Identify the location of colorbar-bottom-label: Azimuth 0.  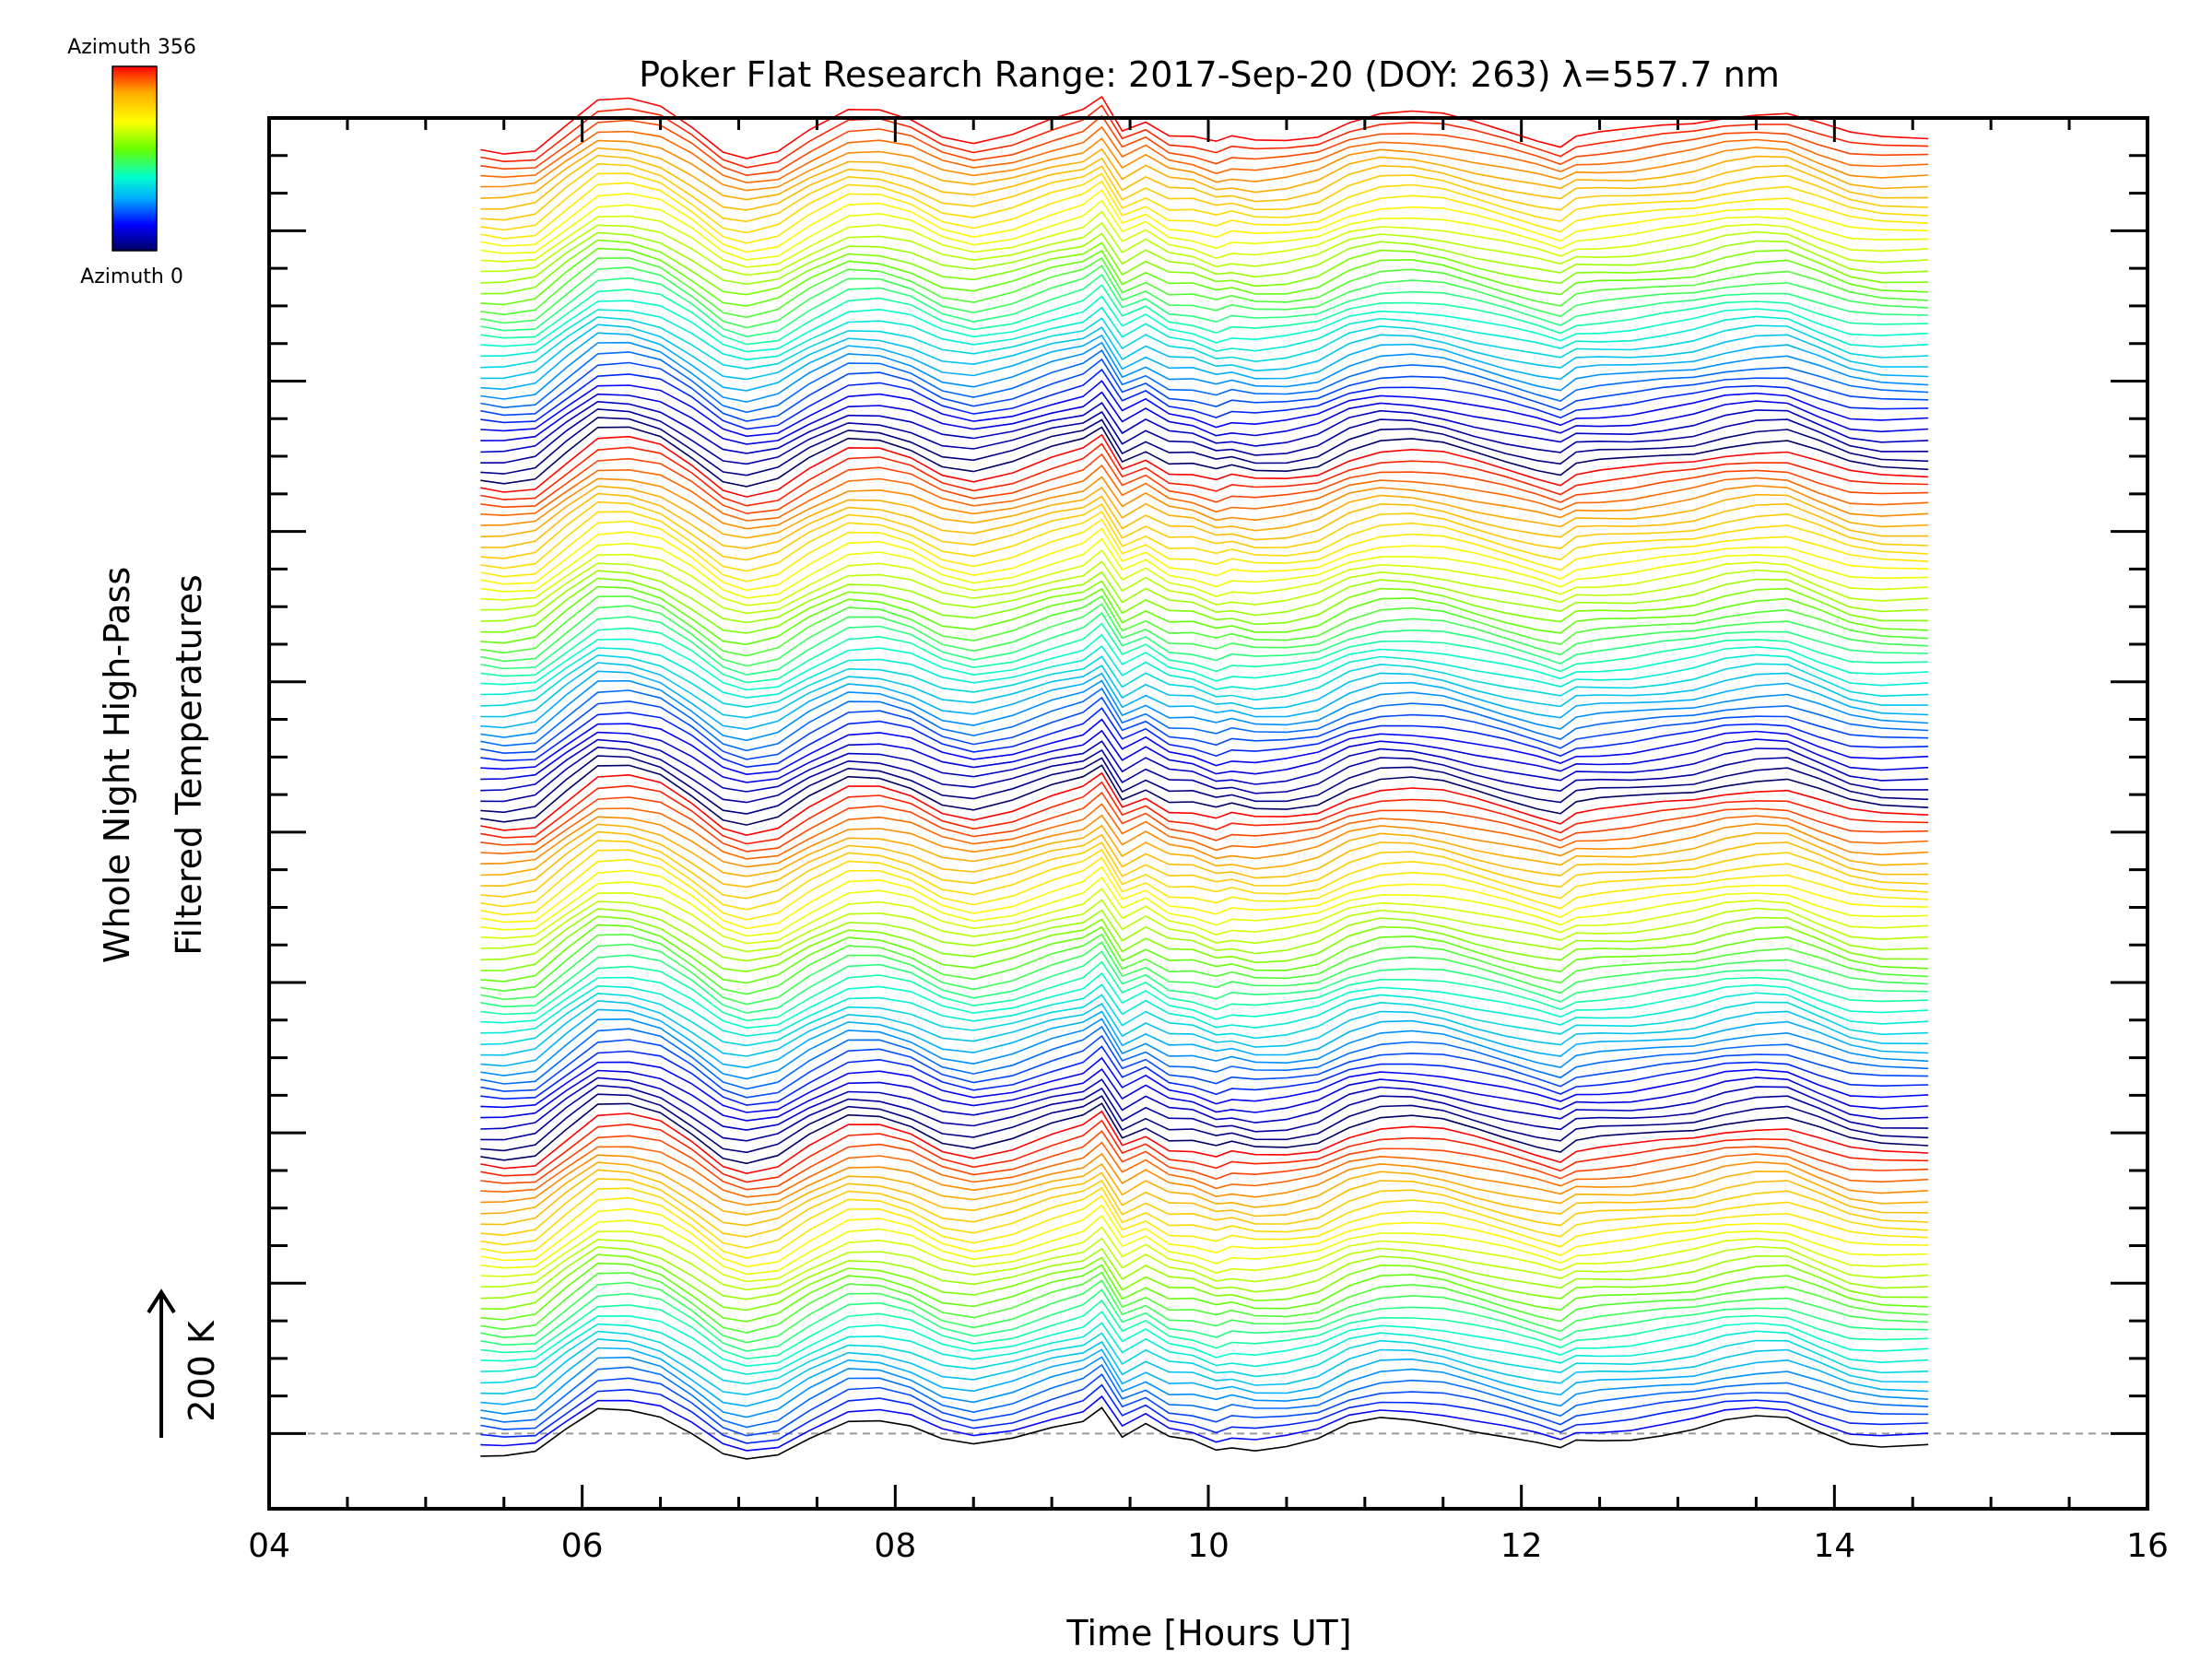
(131, 276).